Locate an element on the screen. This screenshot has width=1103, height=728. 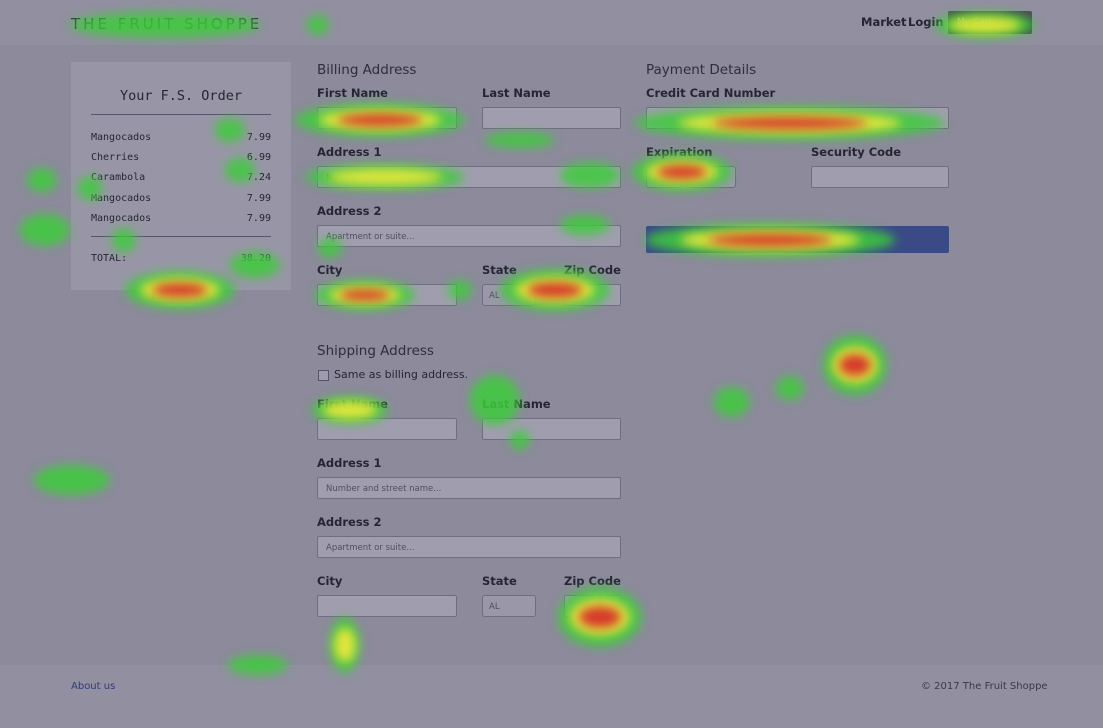
same-as-billing: Same as billing address. is located at coordinates (401, 374).